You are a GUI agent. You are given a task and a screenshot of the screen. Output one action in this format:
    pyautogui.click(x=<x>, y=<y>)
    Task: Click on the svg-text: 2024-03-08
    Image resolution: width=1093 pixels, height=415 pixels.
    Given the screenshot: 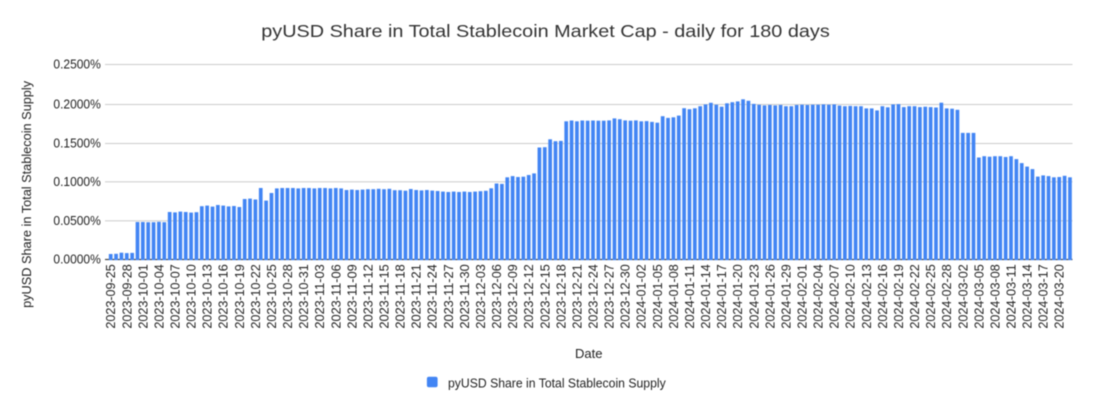 What is the action you would take?
    pyautogui.click(x=995, y=296)
    